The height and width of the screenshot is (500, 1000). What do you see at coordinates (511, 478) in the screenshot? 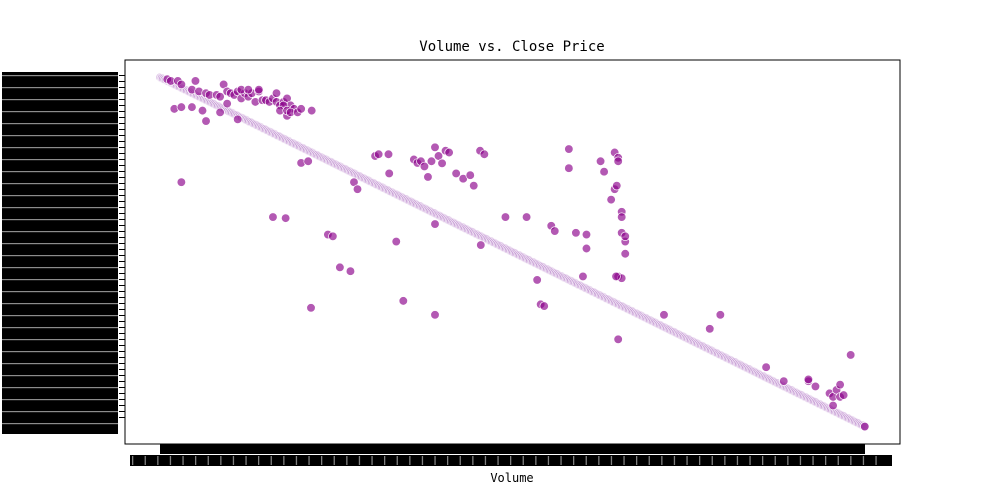
I see `x-axis-label: Volume` at bounding box center [511, 478].